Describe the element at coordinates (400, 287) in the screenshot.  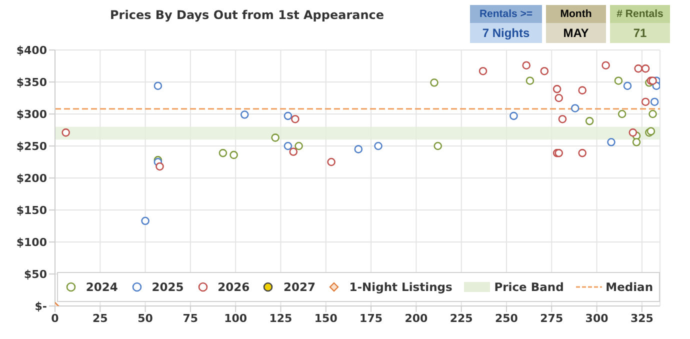
I see `legend-label: 1-Night Listings` at that location.